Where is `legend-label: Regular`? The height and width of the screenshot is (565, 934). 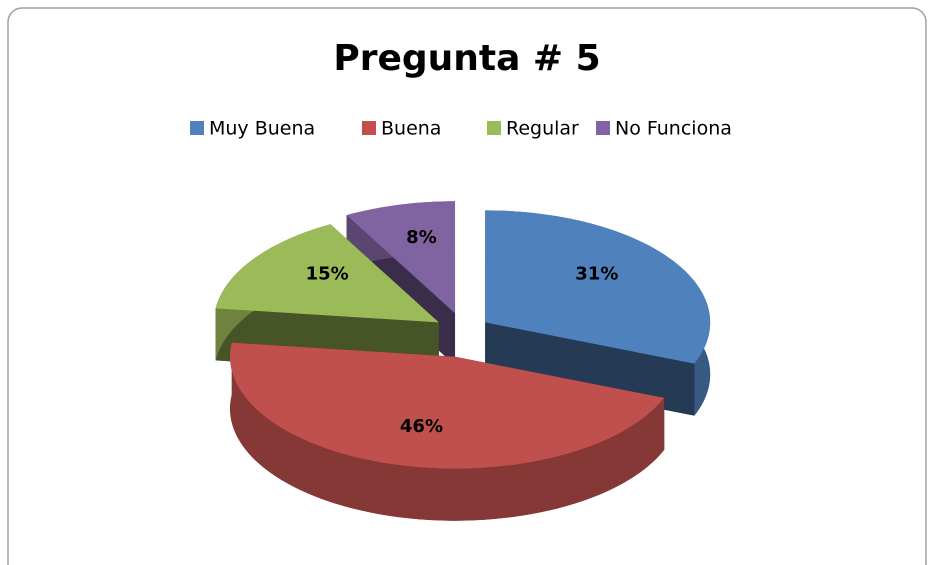 legend-label: Regular is located at coordinates (542, 129).